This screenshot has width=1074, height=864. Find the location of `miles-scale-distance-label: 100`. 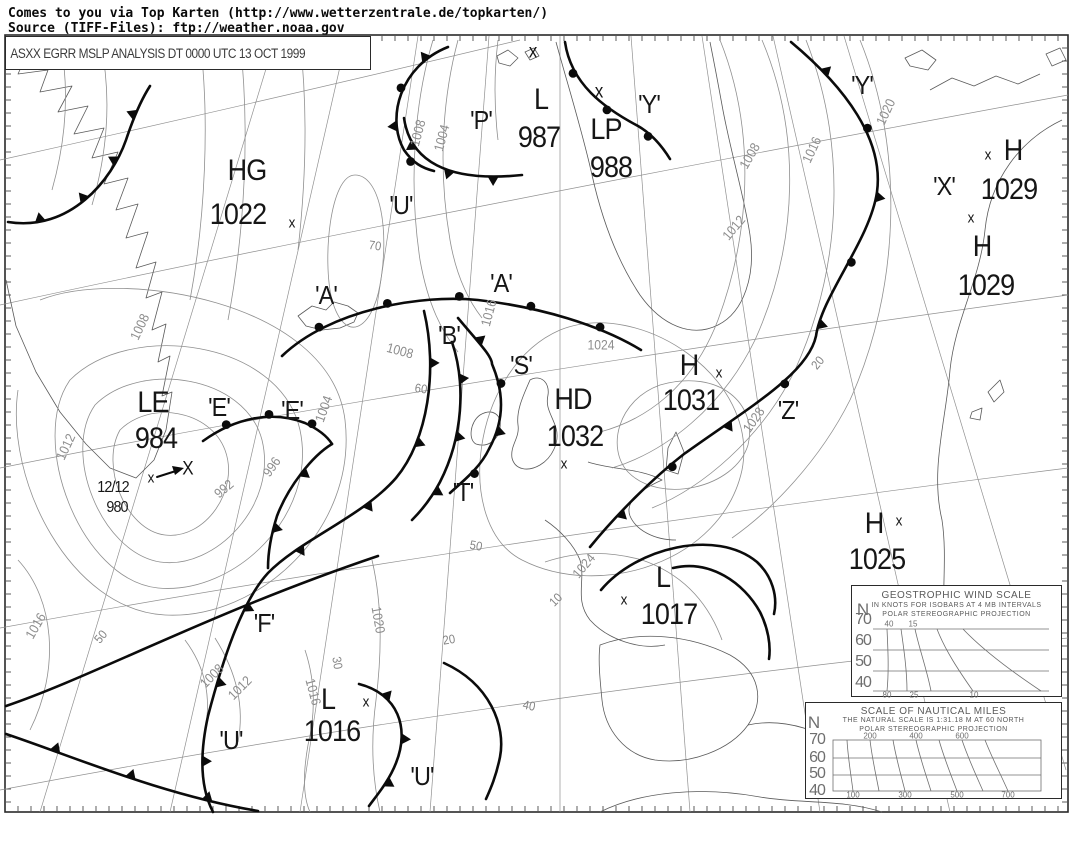

miles-scale-distance-label: 100 is located at coordinates (853, 795).